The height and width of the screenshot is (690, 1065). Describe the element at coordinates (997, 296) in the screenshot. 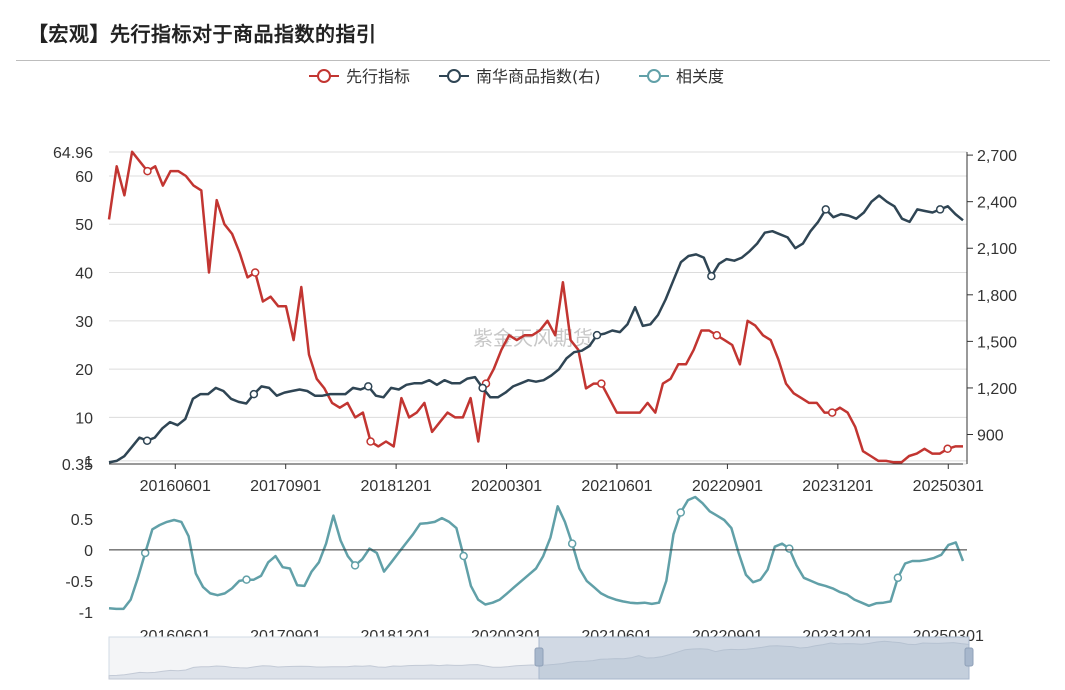

I see `right-tick-label: 1,800` at that location.